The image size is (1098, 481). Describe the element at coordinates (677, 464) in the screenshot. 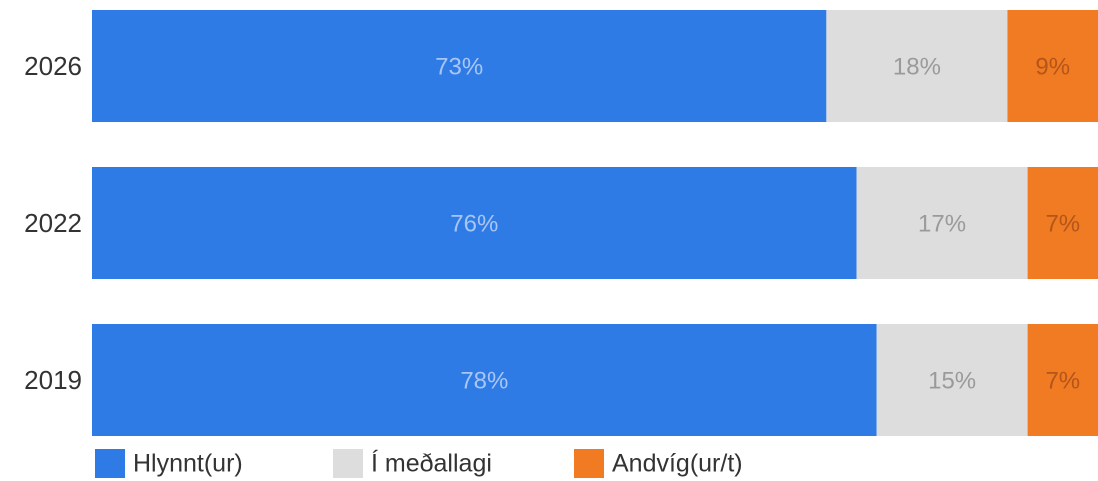

I see `legend-label: Andvíg(ur/t)` at that location.